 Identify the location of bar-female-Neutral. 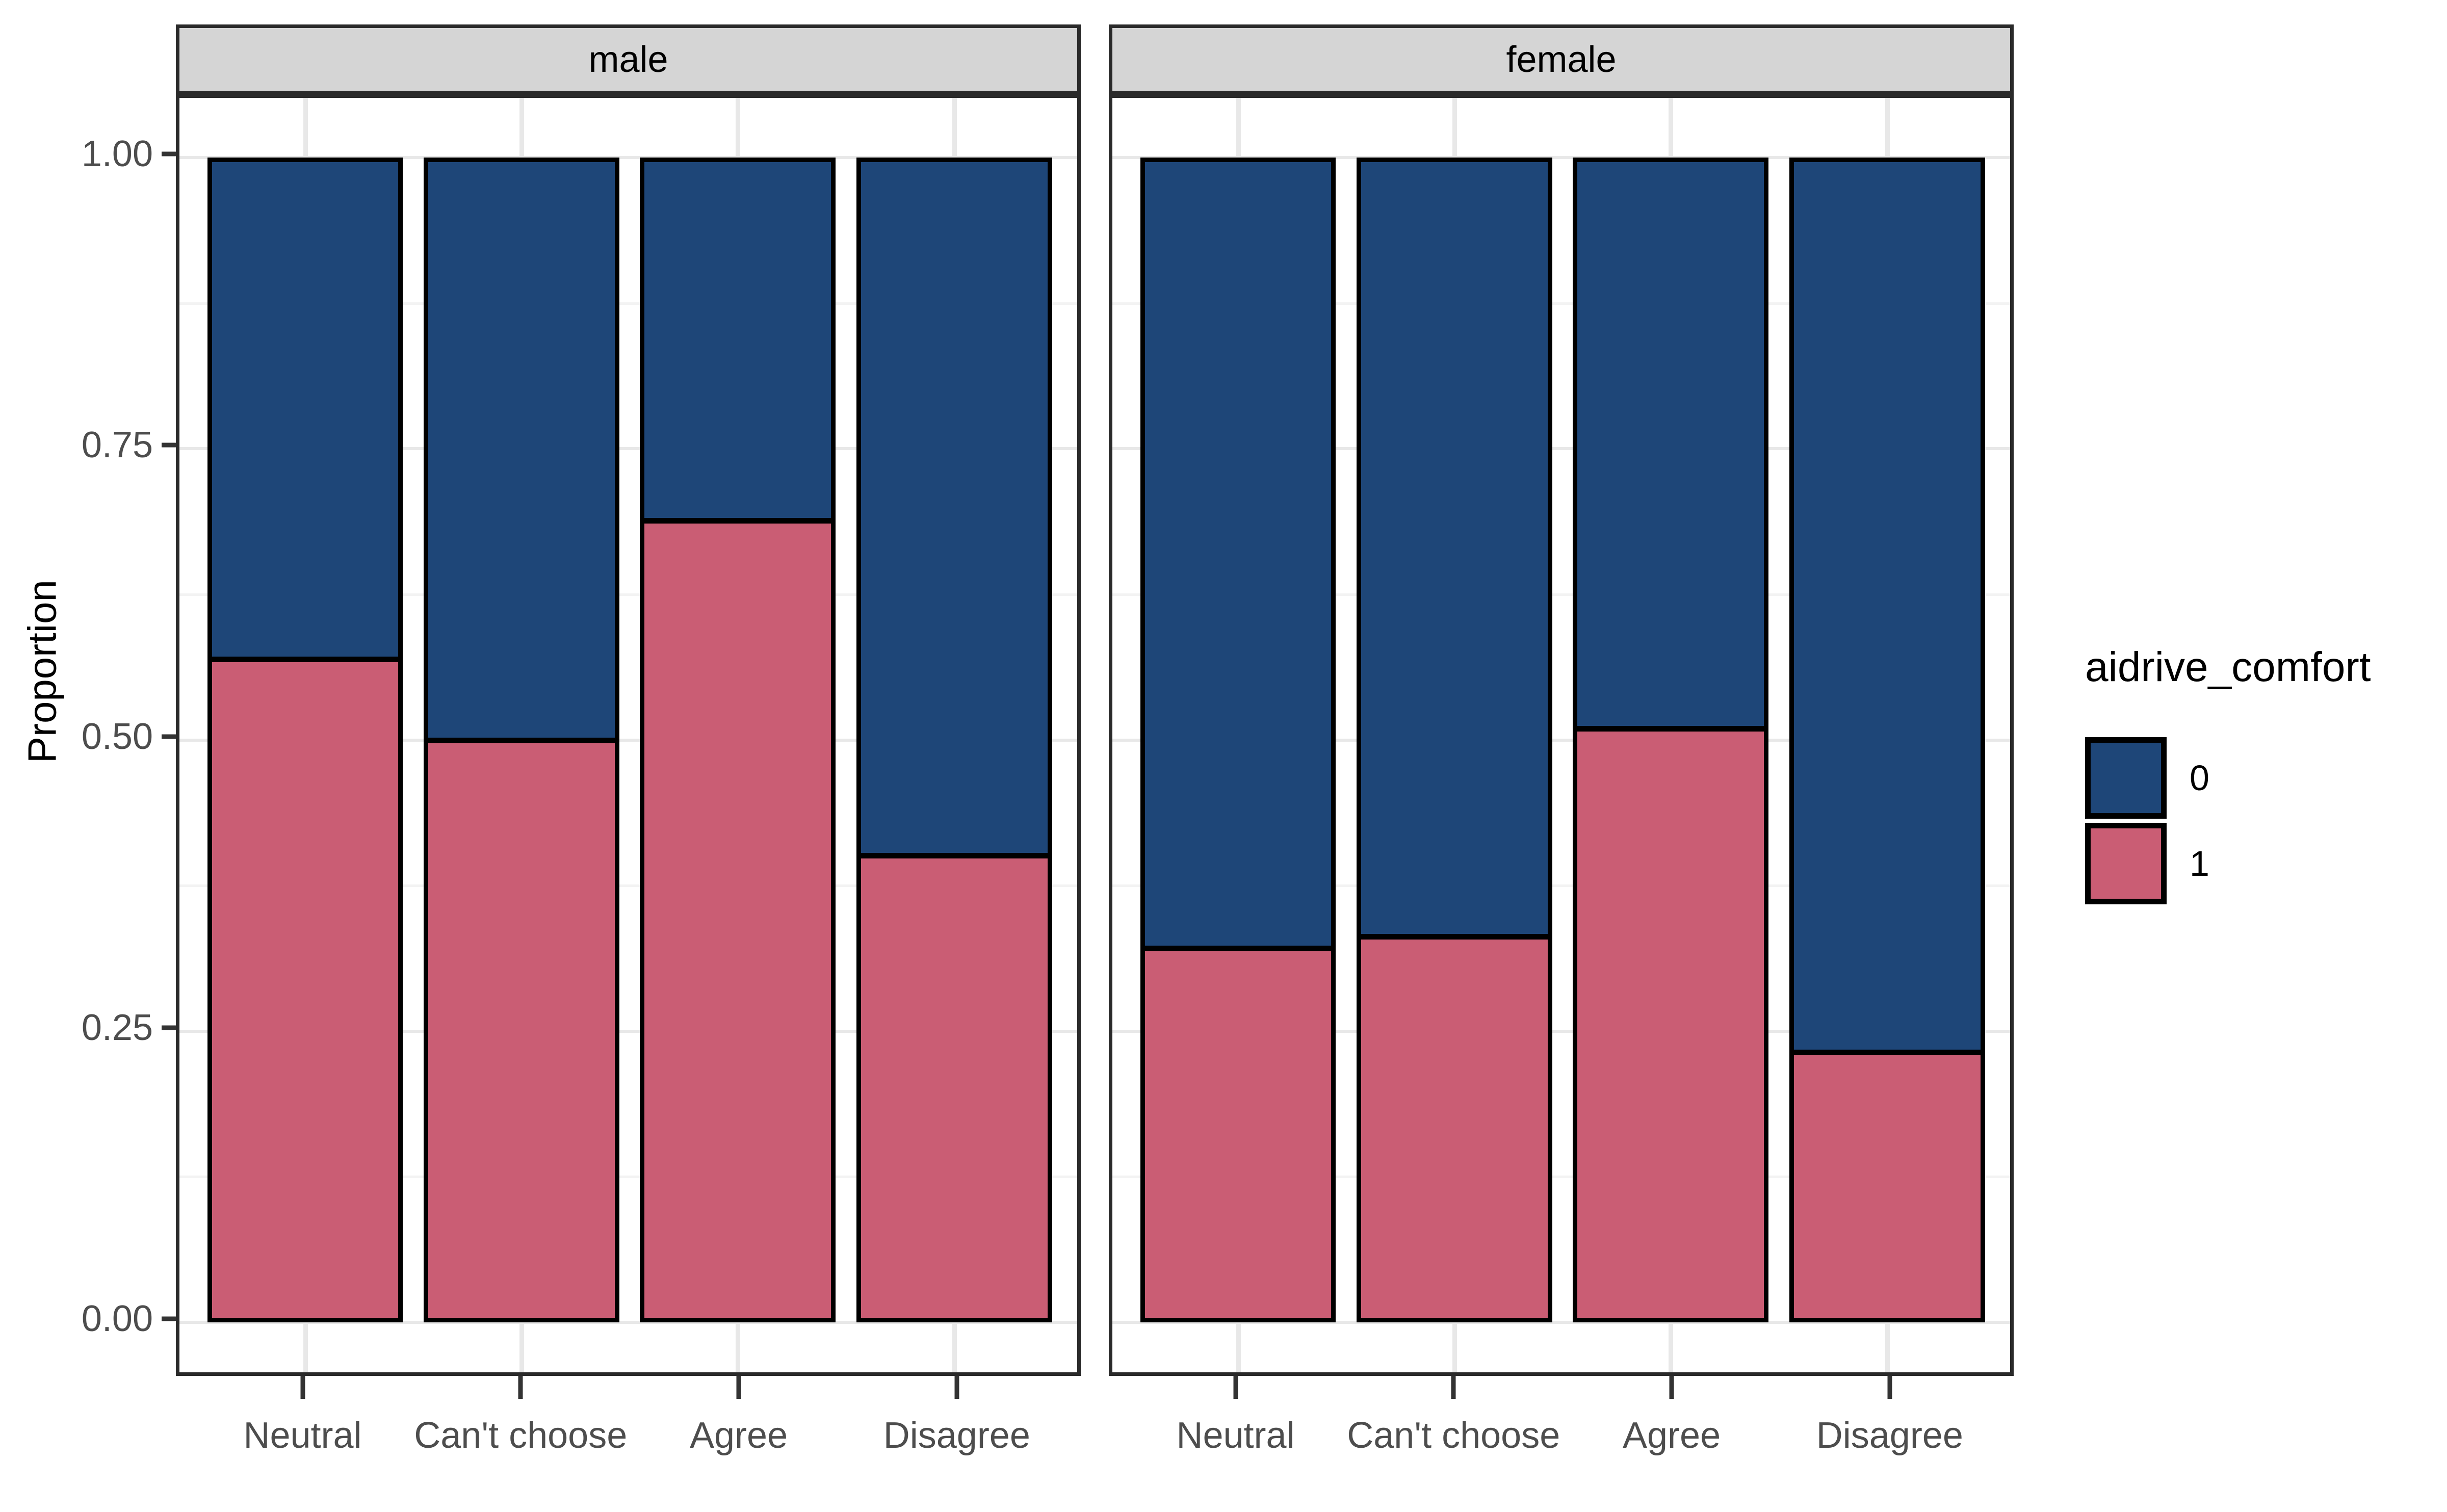
(1238, 740).